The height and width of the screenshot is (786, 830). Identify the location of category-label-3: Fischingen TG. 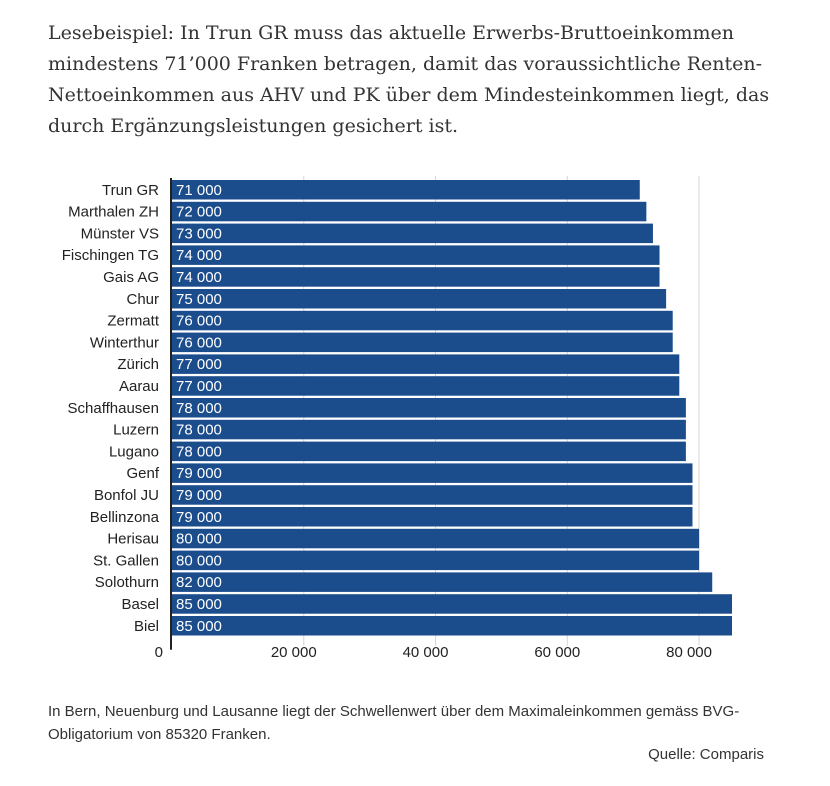
(110, 255).